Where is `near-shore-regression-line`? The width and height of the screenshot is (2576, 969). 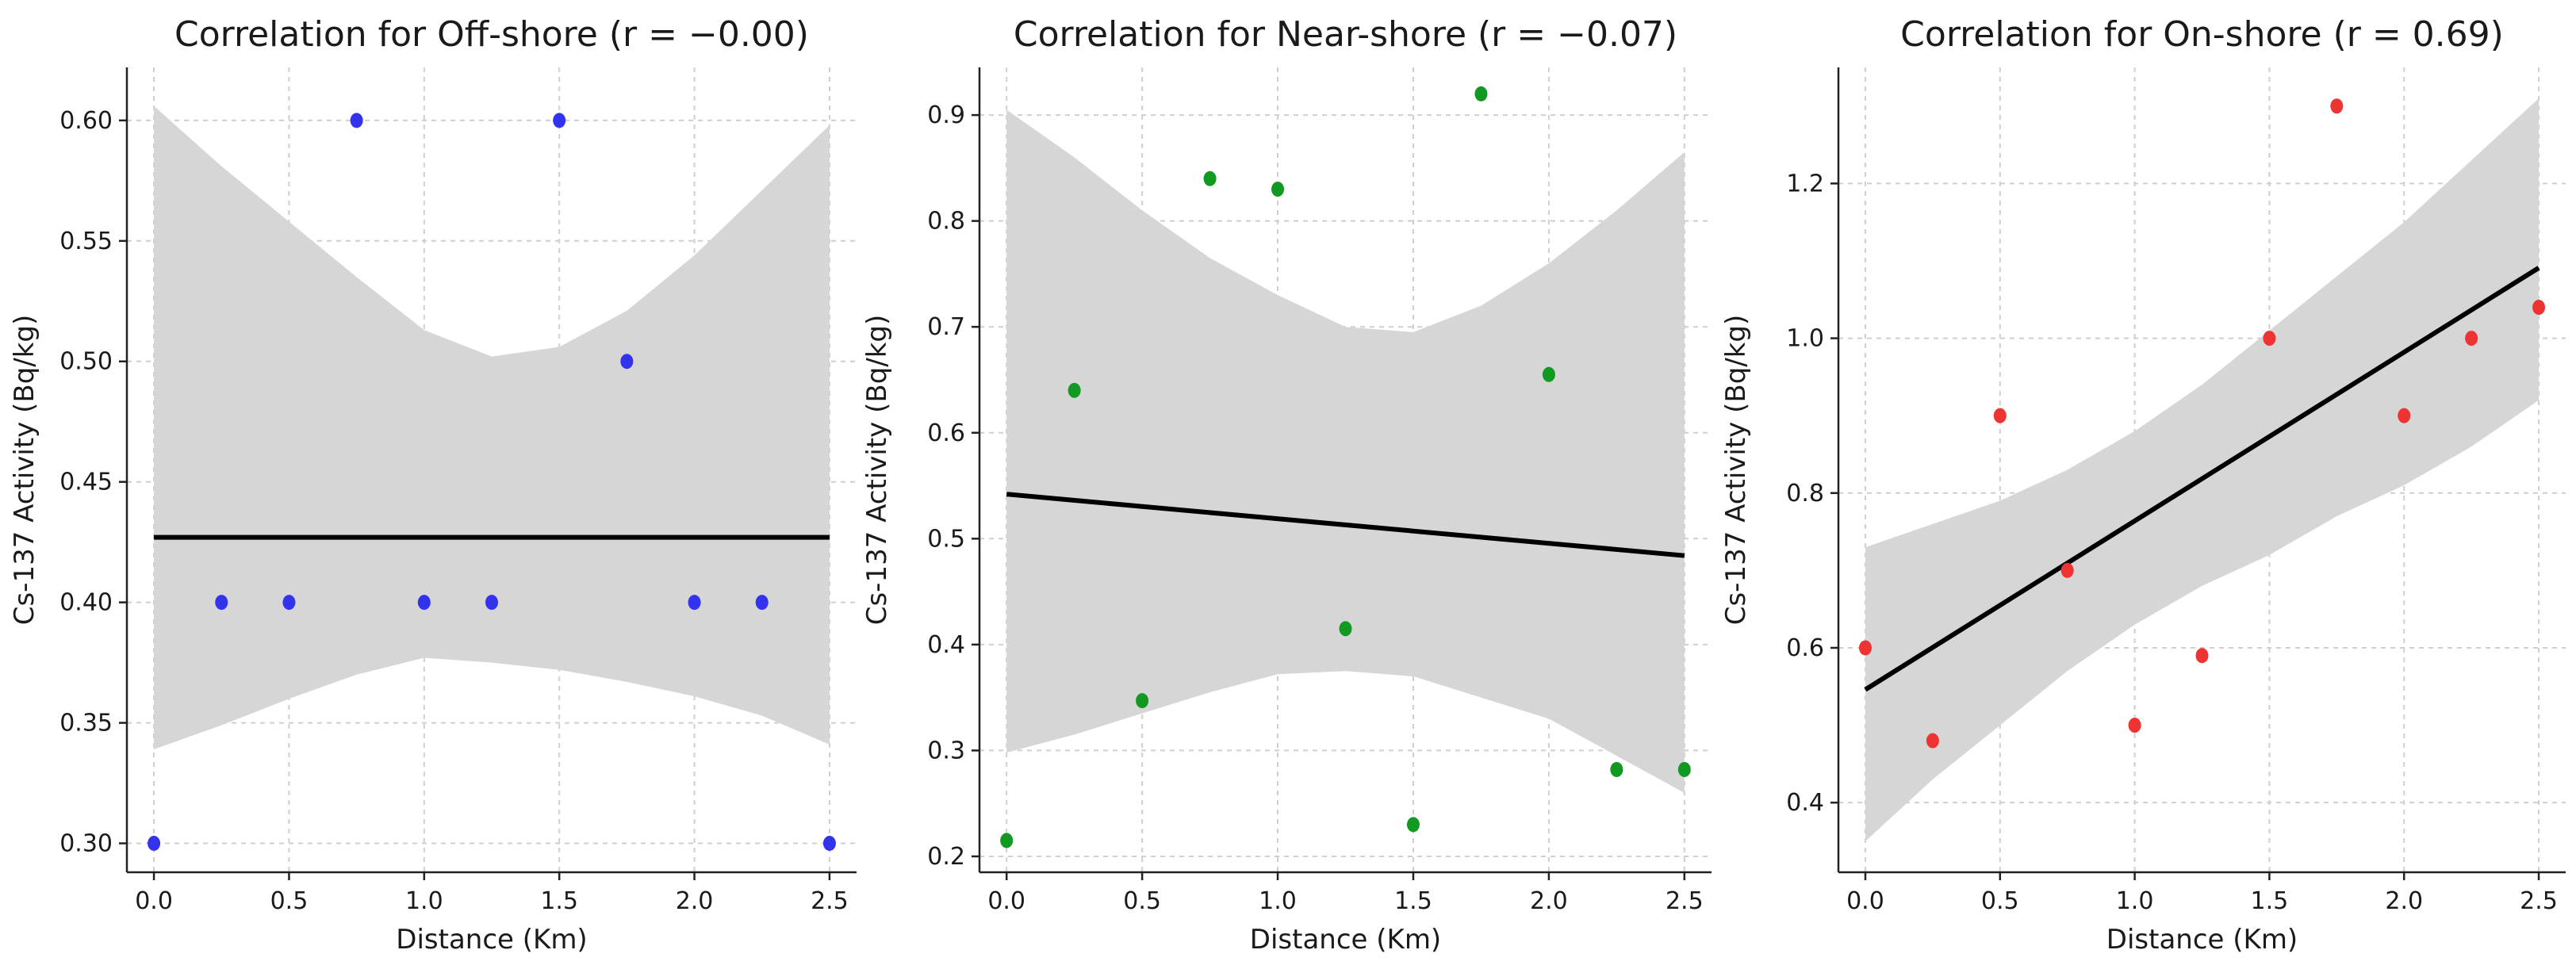 near-shore-regression-line is located at coordinates (1345, 525).